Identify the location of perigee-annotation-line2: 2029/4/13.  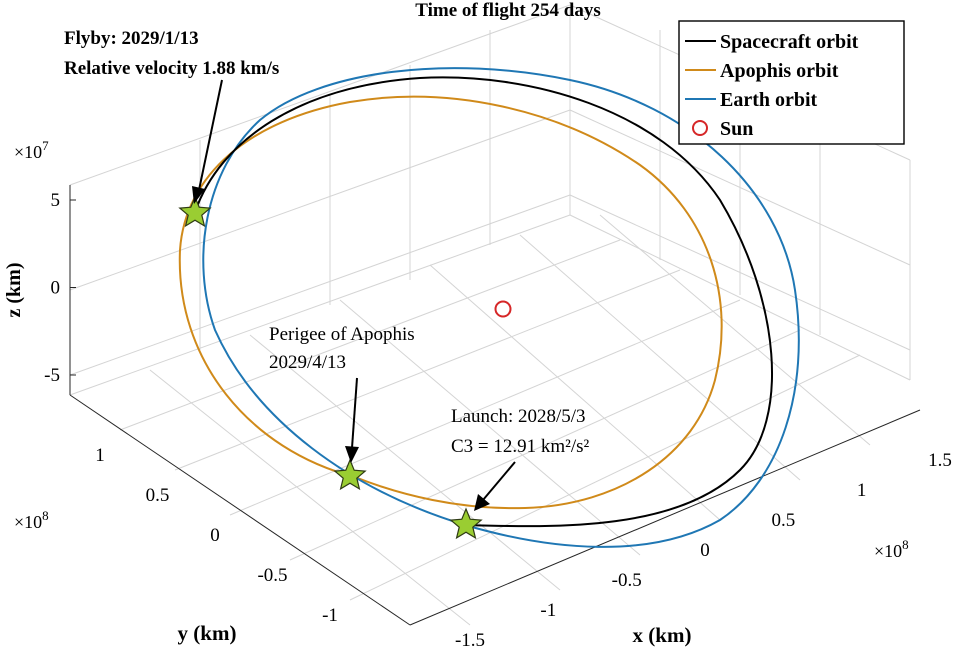
(307, 362).